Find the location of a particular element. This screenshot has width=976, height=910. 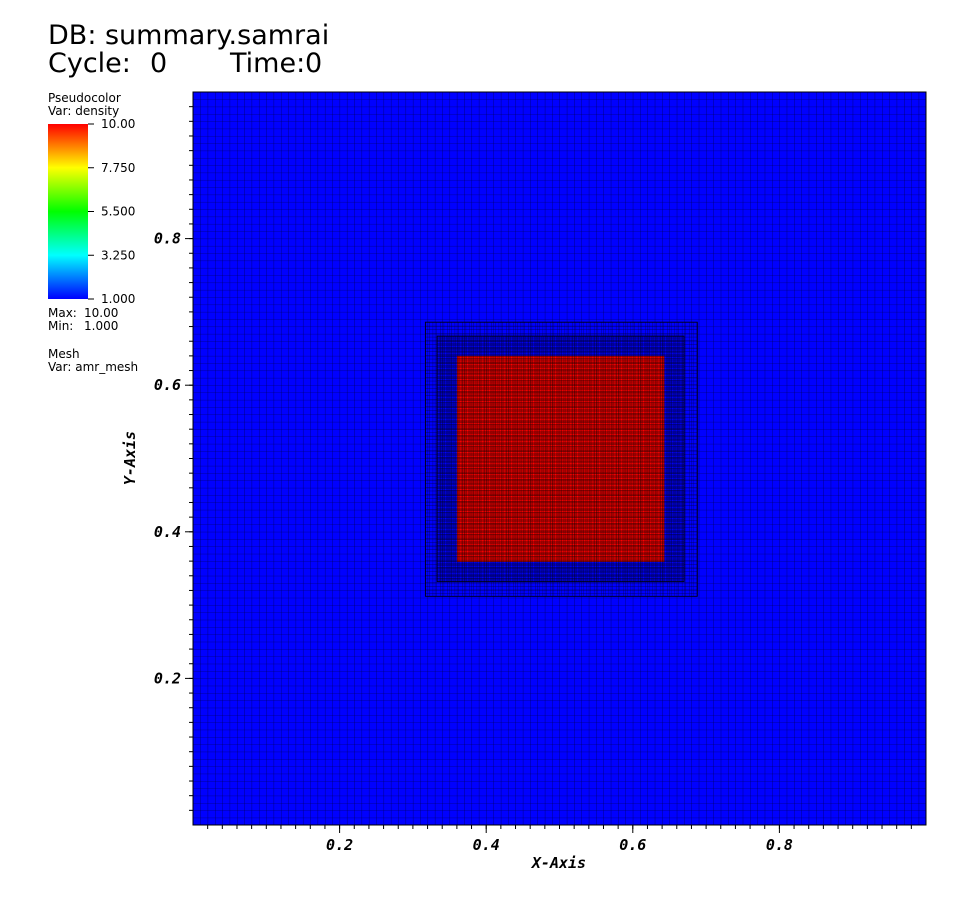

time-label: Time: is located at coordinates (267, 63).